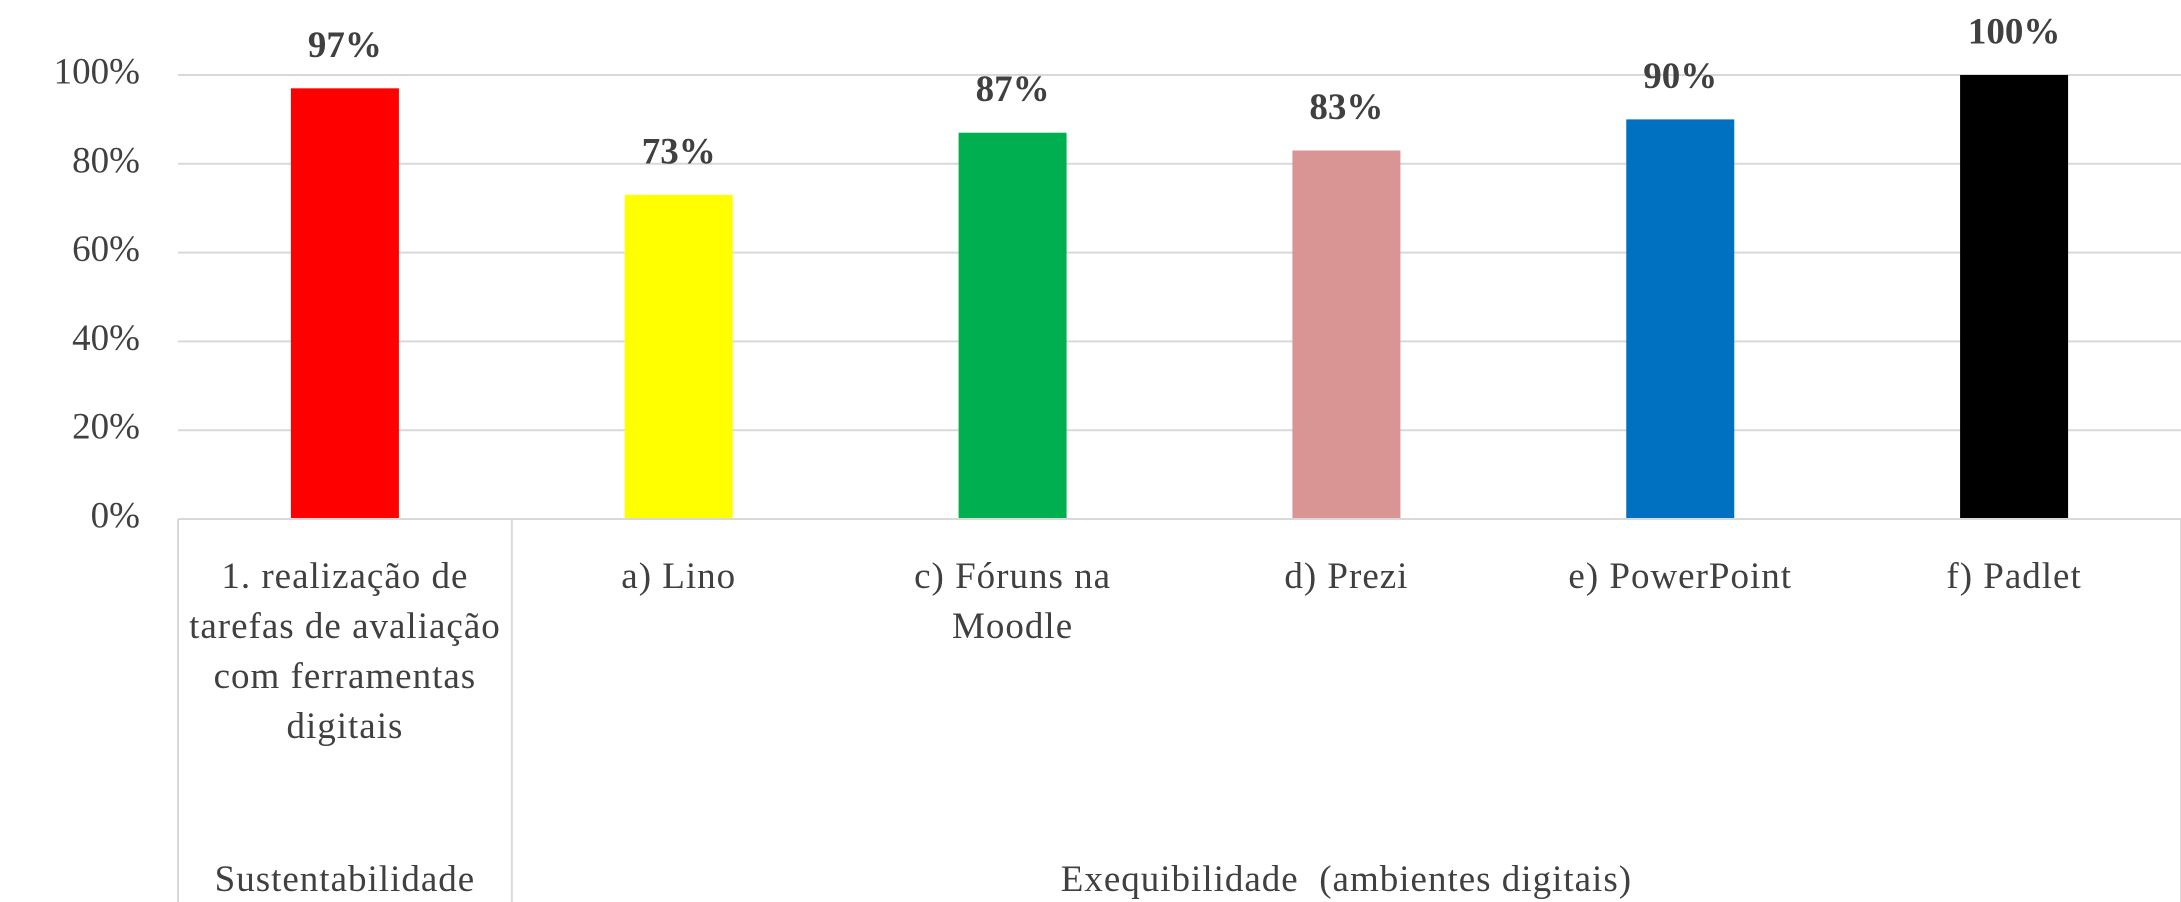 The height and width of the screenshot is (902, 2181). I want to click on x-tick-label: d) Prezi, so click(1346, 576).